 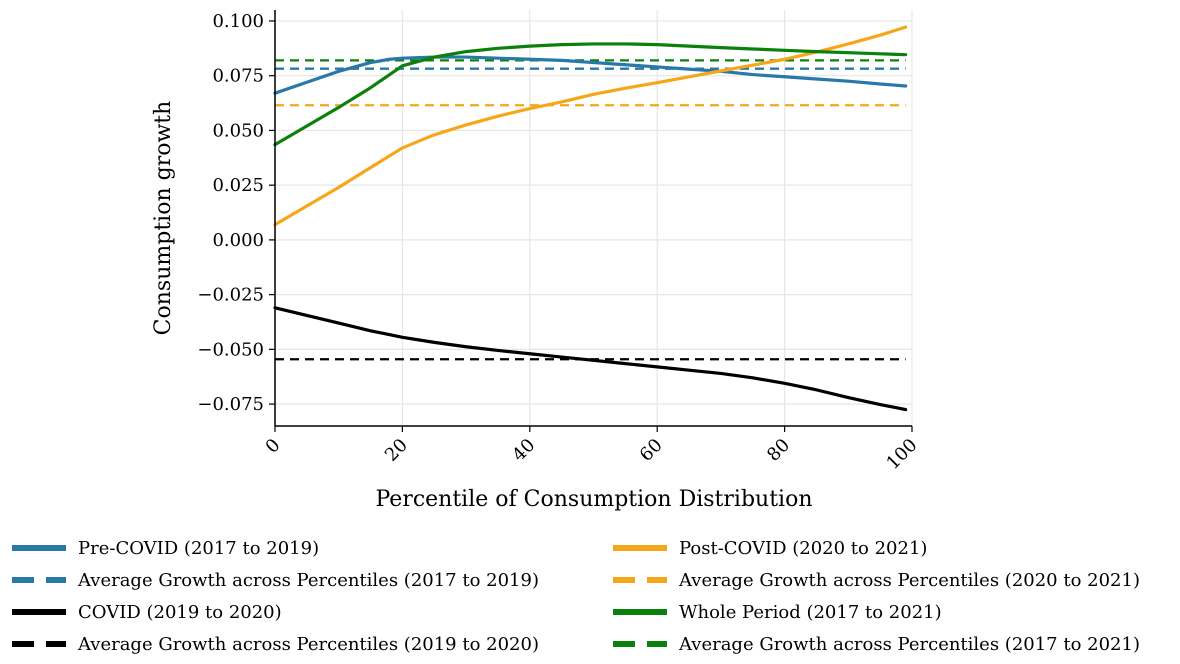 I want to click on legend-item: Post-COVID (2020 to 2021), so click(x=770, y=548).